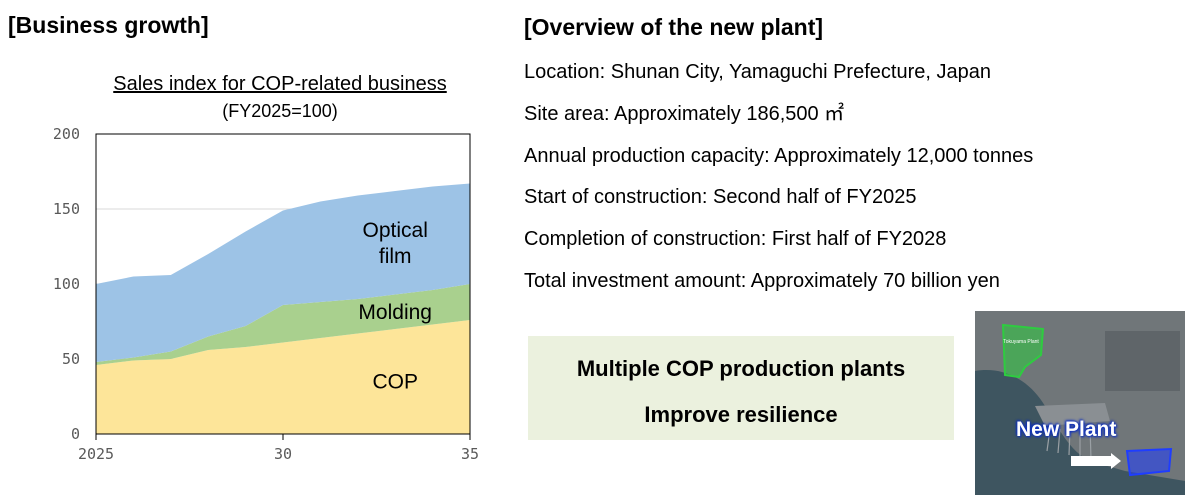 Image resolution: width=1191 pixels, height=499 pixels. Describe the element at coordinates (66, 284) in the screenshot. I see `y-tick-label: 100` at that location.